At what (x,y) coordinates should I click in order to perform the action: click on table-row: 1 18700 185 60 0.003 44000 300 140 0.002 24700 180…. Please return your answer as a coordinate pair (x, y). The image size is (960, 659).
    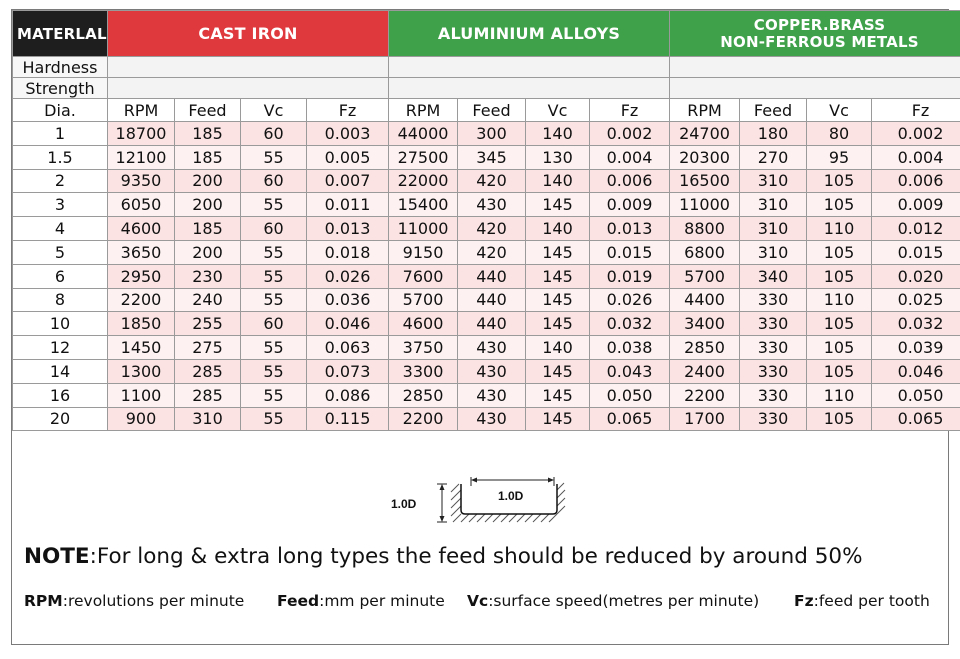
    Looking at the image, I should click on (486, 133).